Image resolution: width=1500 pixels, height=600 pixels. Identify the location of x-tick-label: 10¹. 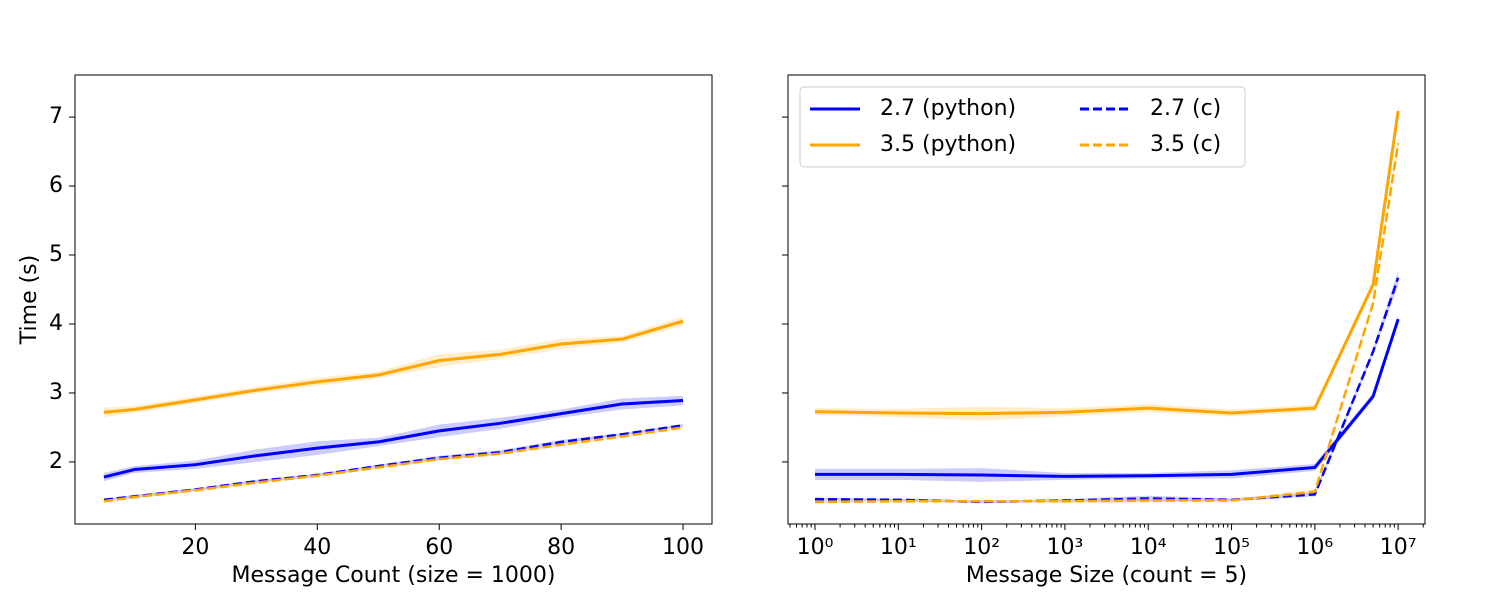
(898, 547).